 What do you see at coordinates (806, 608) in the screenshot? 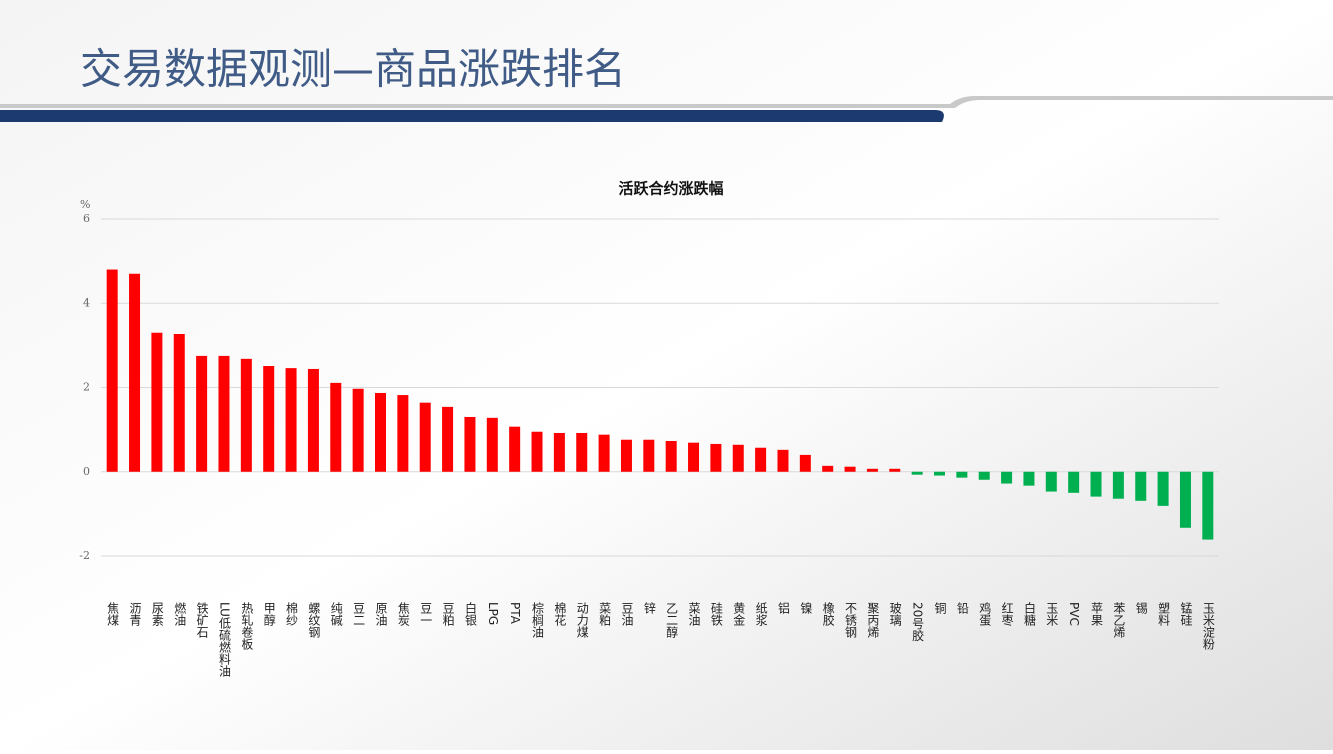
I see `x-tick-label: 镍` at bounding box center [806, 608].